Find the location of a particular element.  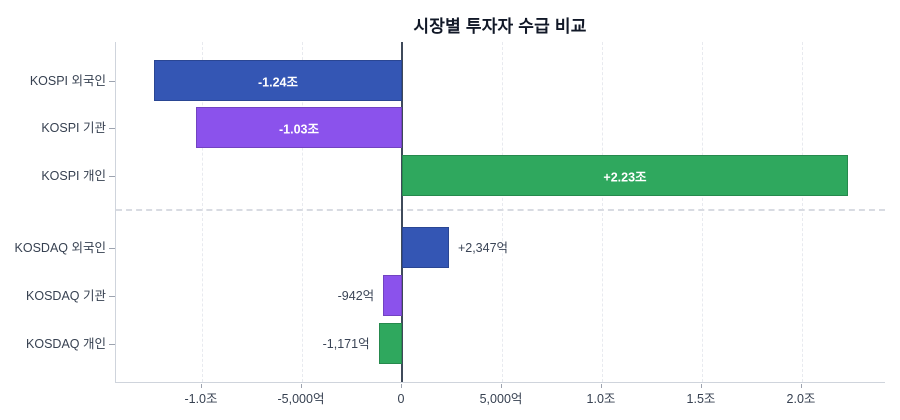

y-axis-label-kosdaq-institution: KOSDAQ 기관 is located at coordinates (66, 295).